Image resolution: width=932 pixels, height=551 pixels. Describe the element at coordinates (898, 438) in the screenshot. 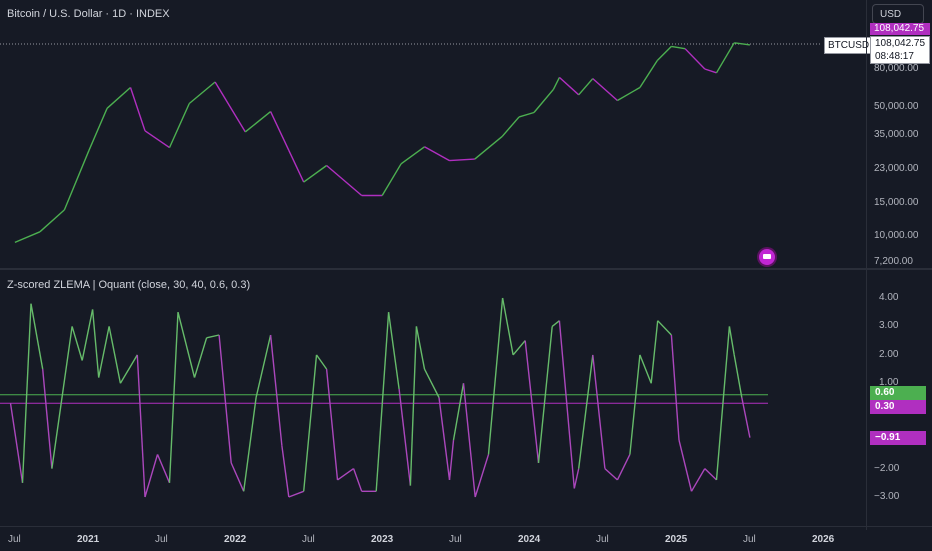

I see `current-value-badge: −0.91` at that location.